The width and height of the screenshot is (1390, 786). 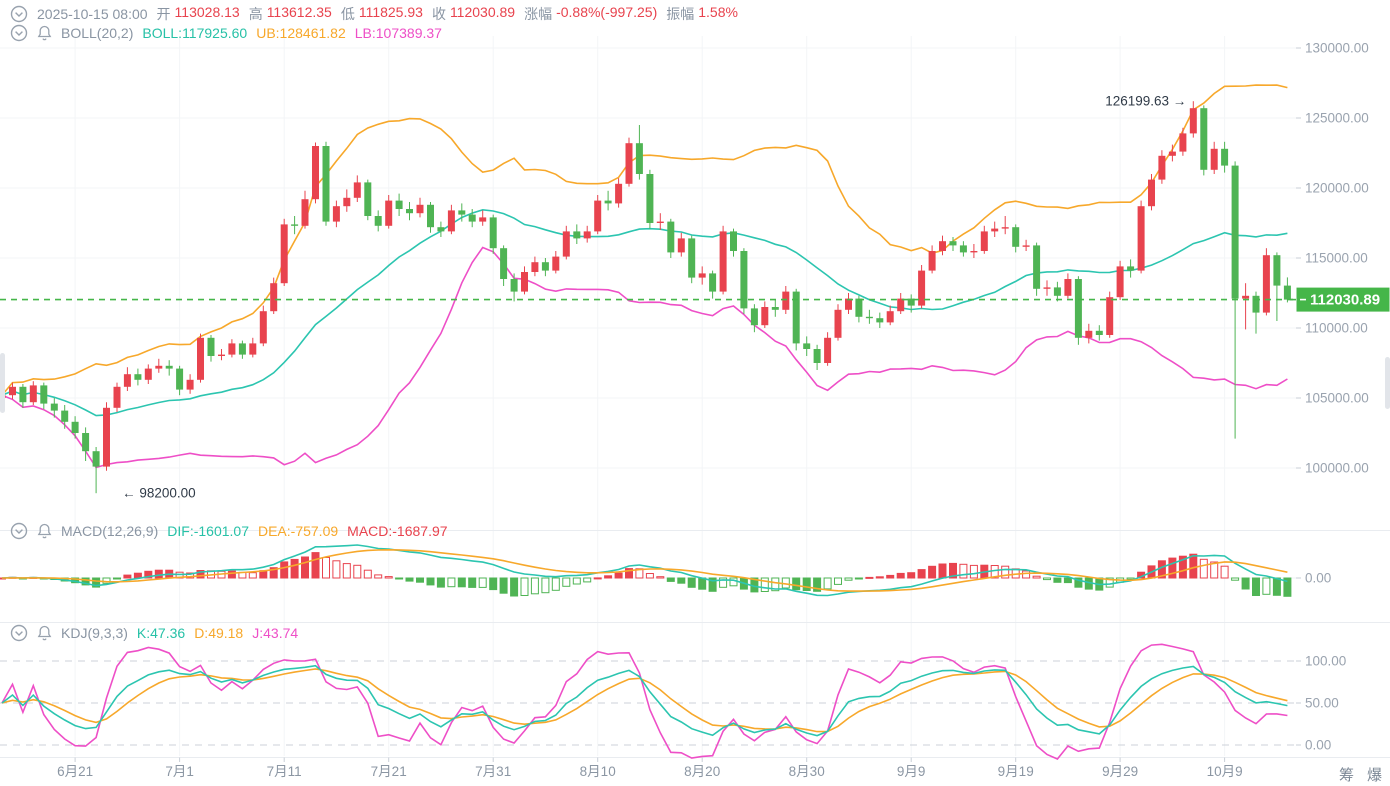 What do you see at coordinates (1336, 258) in the screenshot?
I see `svg-text: 115000.00` at bounding box center [1336, 258].